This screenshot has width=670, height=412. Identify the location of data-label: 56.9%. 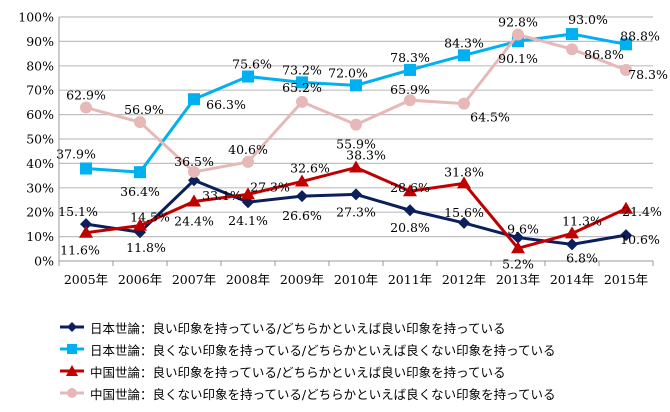
(144, 109).